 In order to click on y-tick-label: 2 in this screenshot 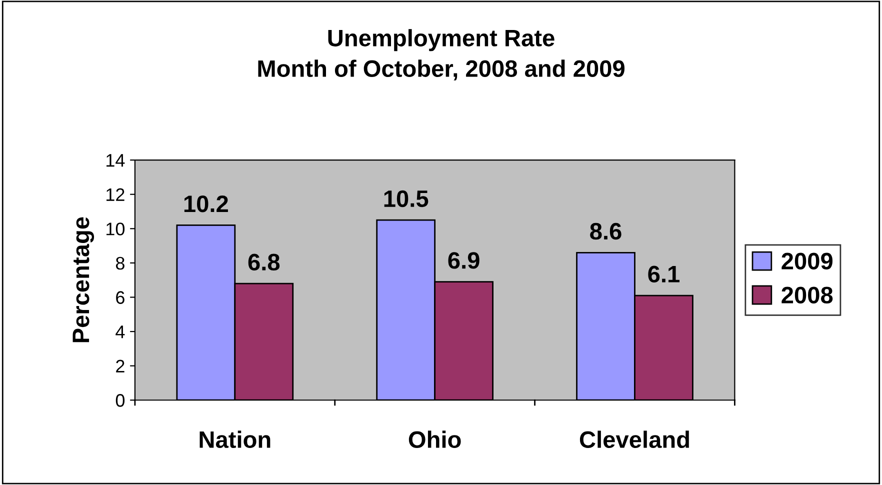, I will do `click(120, 366)`.